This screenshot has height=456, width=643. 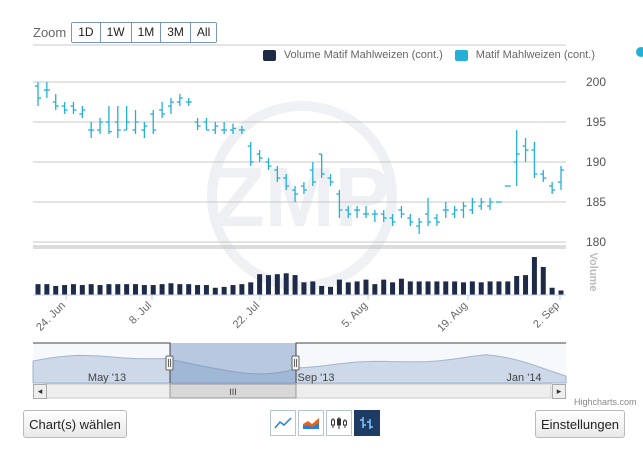 I want to click on settings-button: Einstellungen, so click(x=580, y=424).